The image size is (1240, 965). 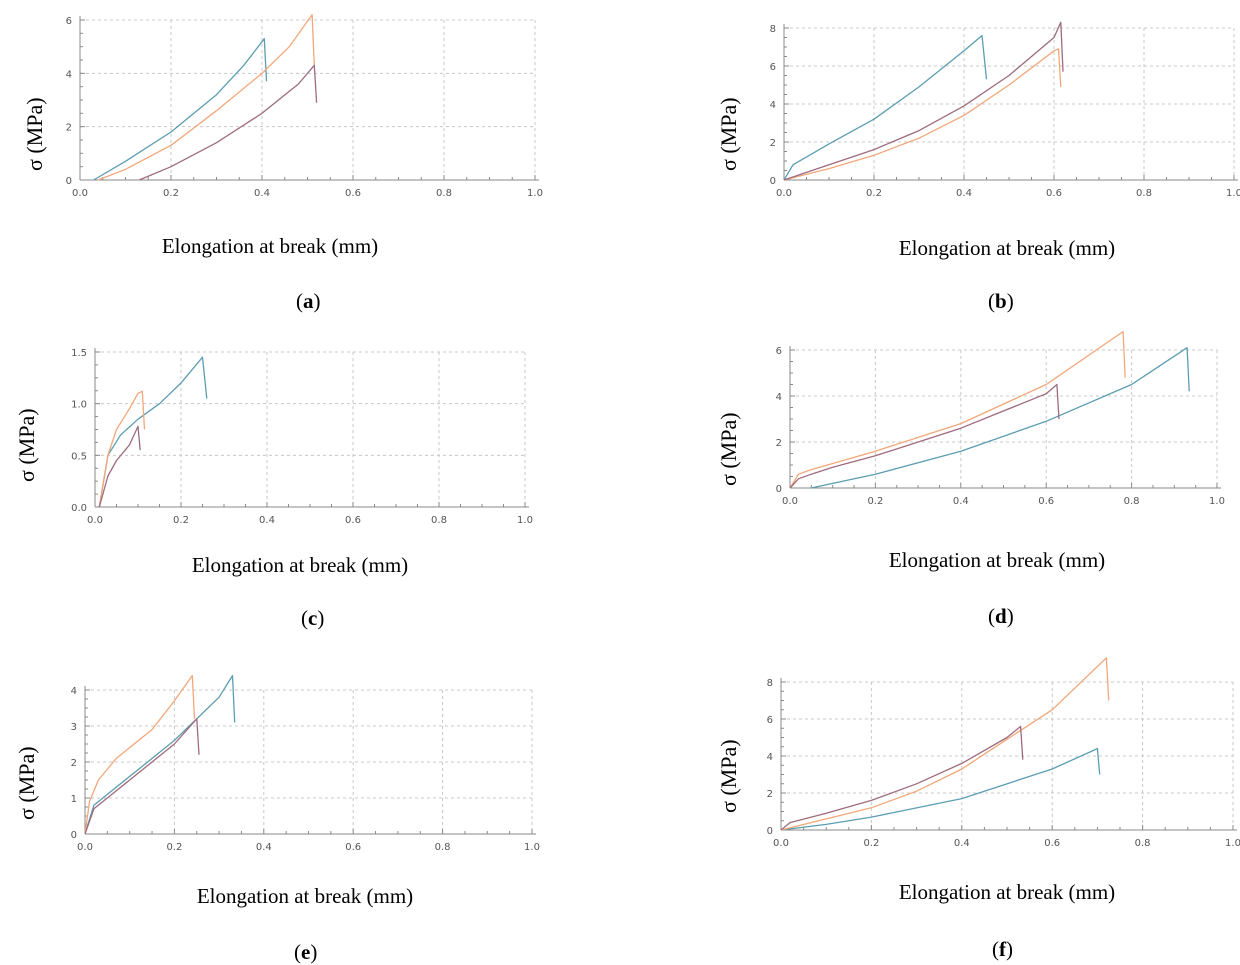 What do you see at coordinates (79, 456) in the screenshot?
I see `y-tick-label-c-1: 0.5` at bounding box center [79, 456].